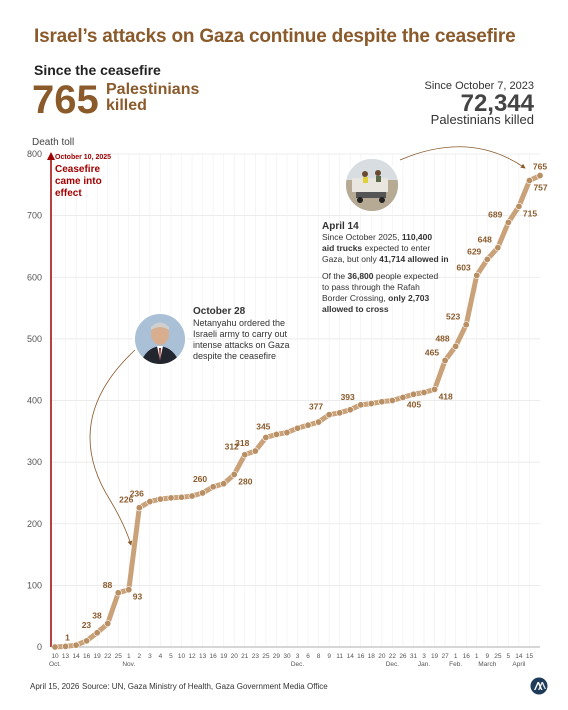 This screenshot has height=710, width=568. What do you see at coordinates (34, 462) in the screenshot?
I see `y-tick-label: 300` at bounding box center [34, 462].